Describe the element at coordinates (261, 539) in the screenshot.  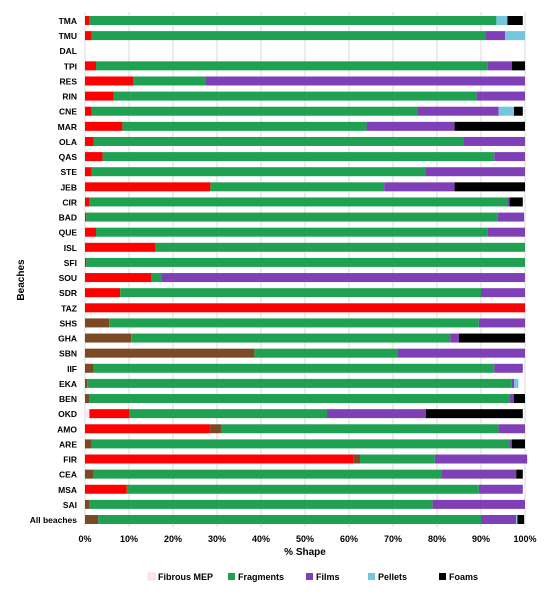
I see `x-tick-label: 40%` at that location.